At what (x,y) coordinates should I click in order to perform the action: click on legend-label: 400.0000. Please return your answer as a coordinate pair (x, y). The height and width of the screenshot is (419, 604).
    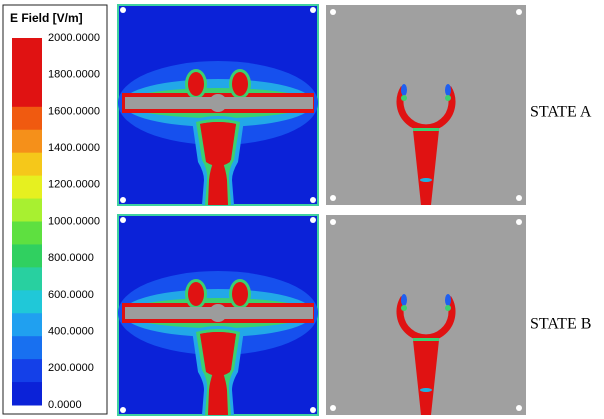
    Looking at the image, I should click on (71, 332).